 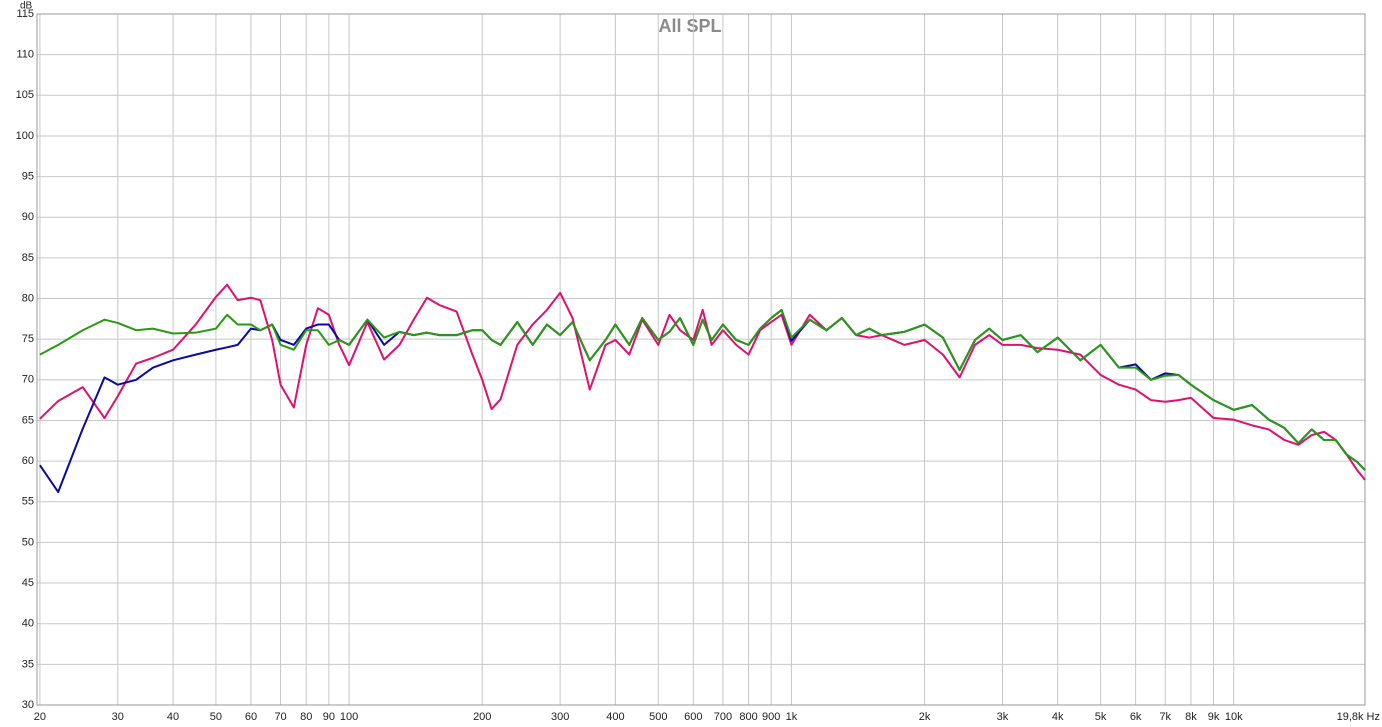 What do you see at coordinates (615, 717) in the screenshot?
I see `x-tick-label: 400` at bounding box center [615, 717].